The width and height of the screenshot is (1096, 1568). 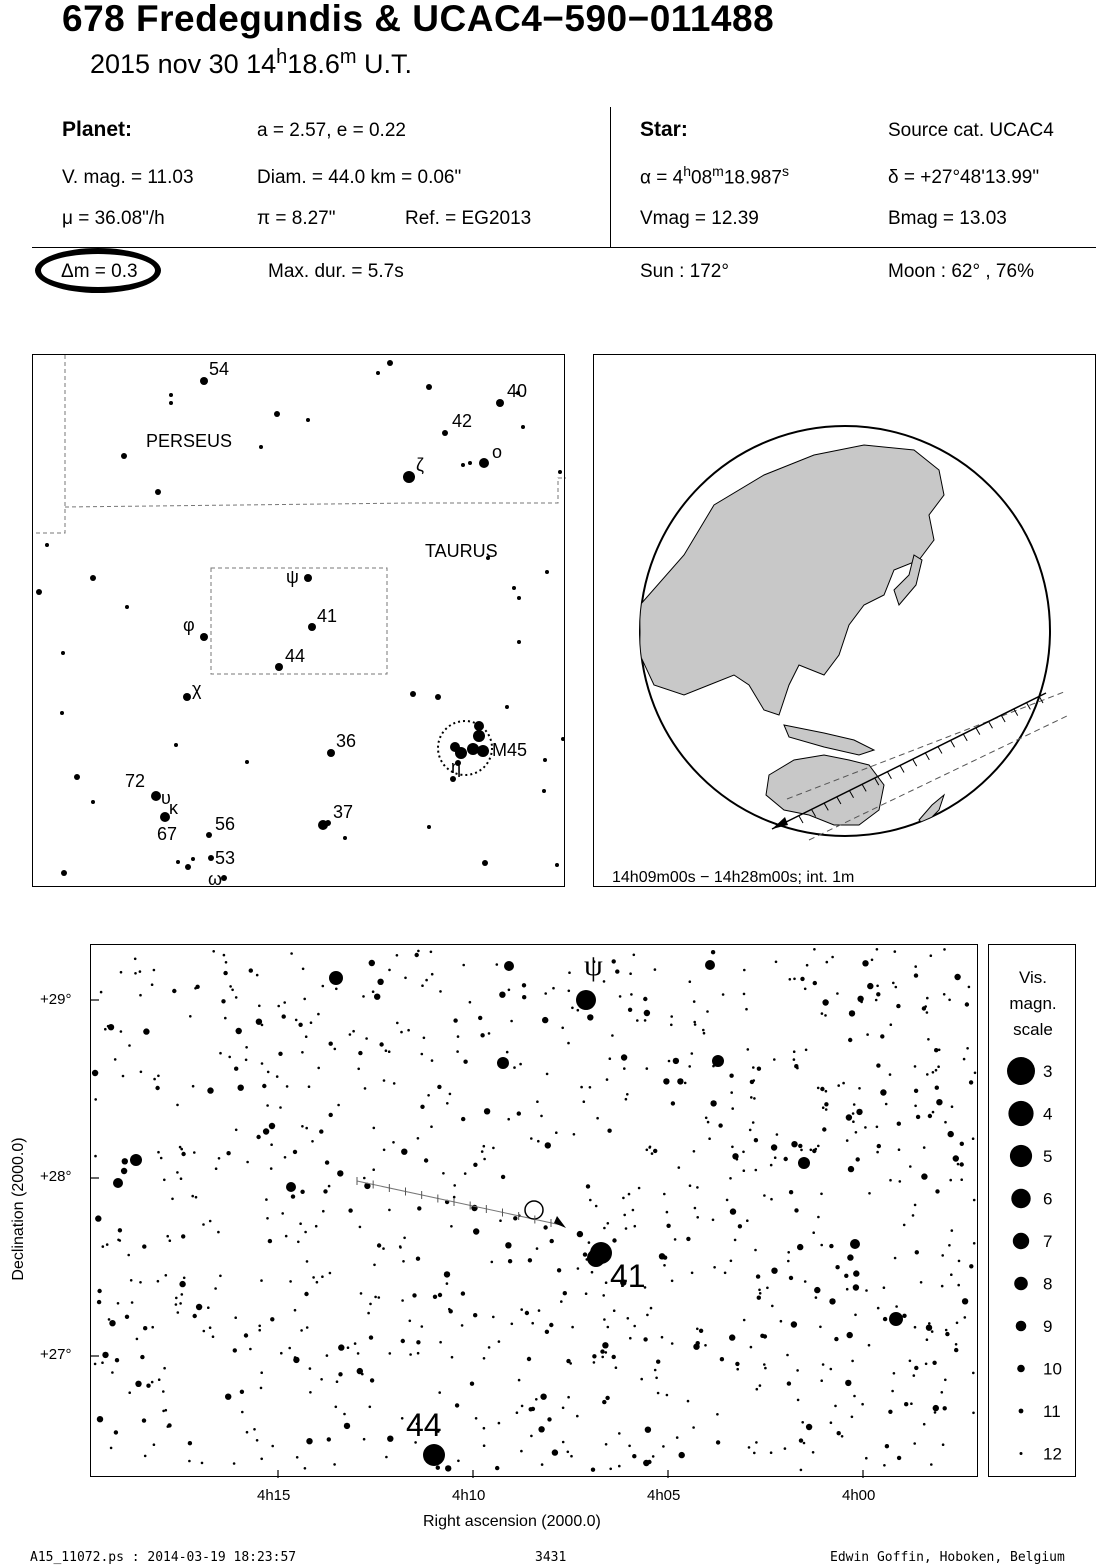 What do you see at coordinates (841, 655) in the screenshot?
I see `globe-svg: 14h09m00s − 14h28m00s; int. 1m` at bounding box center [841, 655].